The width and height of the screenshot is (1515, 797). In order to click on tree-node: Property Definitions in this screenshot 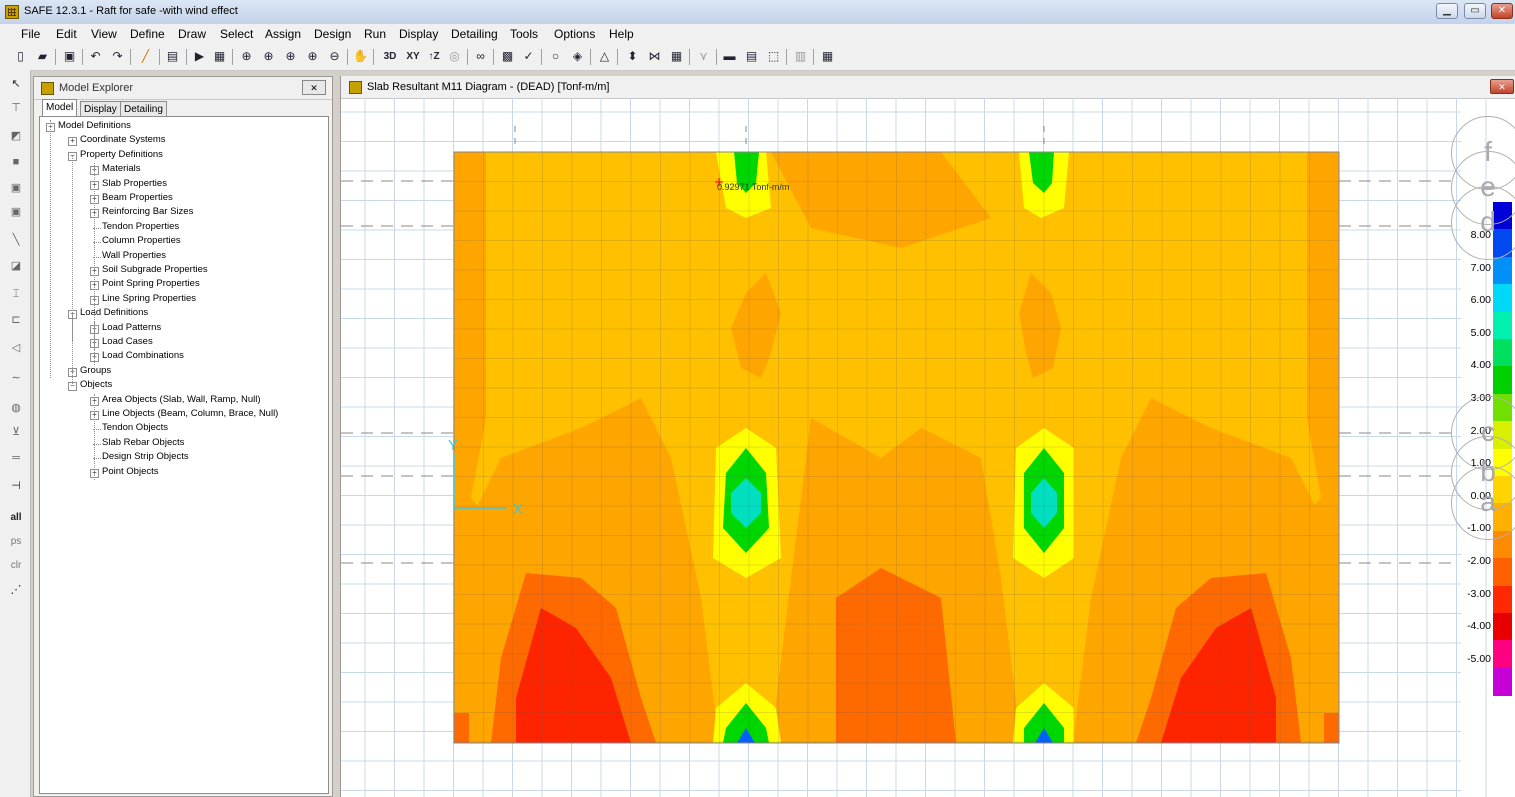, I will do `click(121, 154)`.